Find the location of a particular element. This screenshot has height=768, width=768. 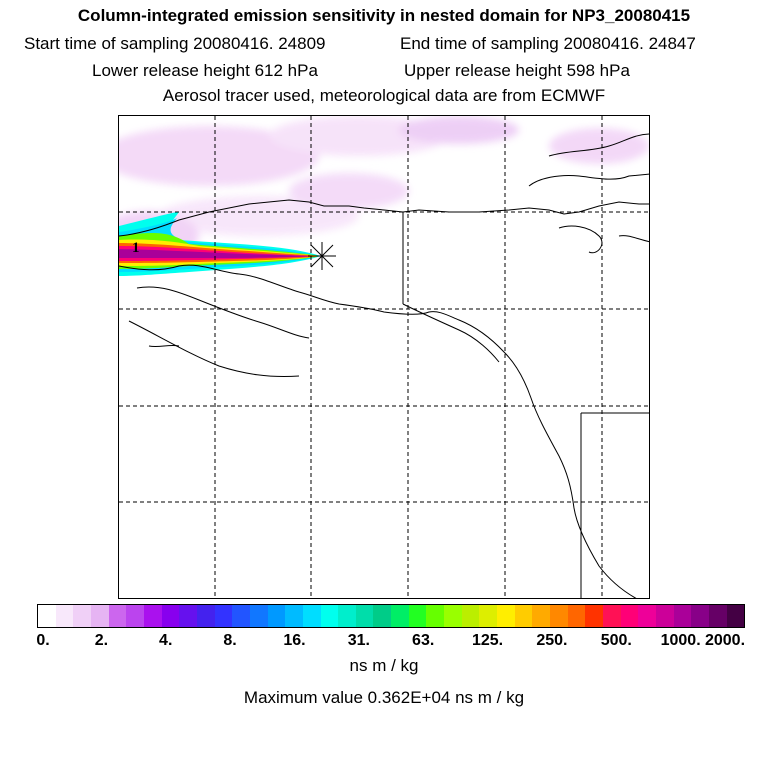

maximum-value: Maximum value 0.362E+04 ns m / kg is located at coordinates (384, 697).